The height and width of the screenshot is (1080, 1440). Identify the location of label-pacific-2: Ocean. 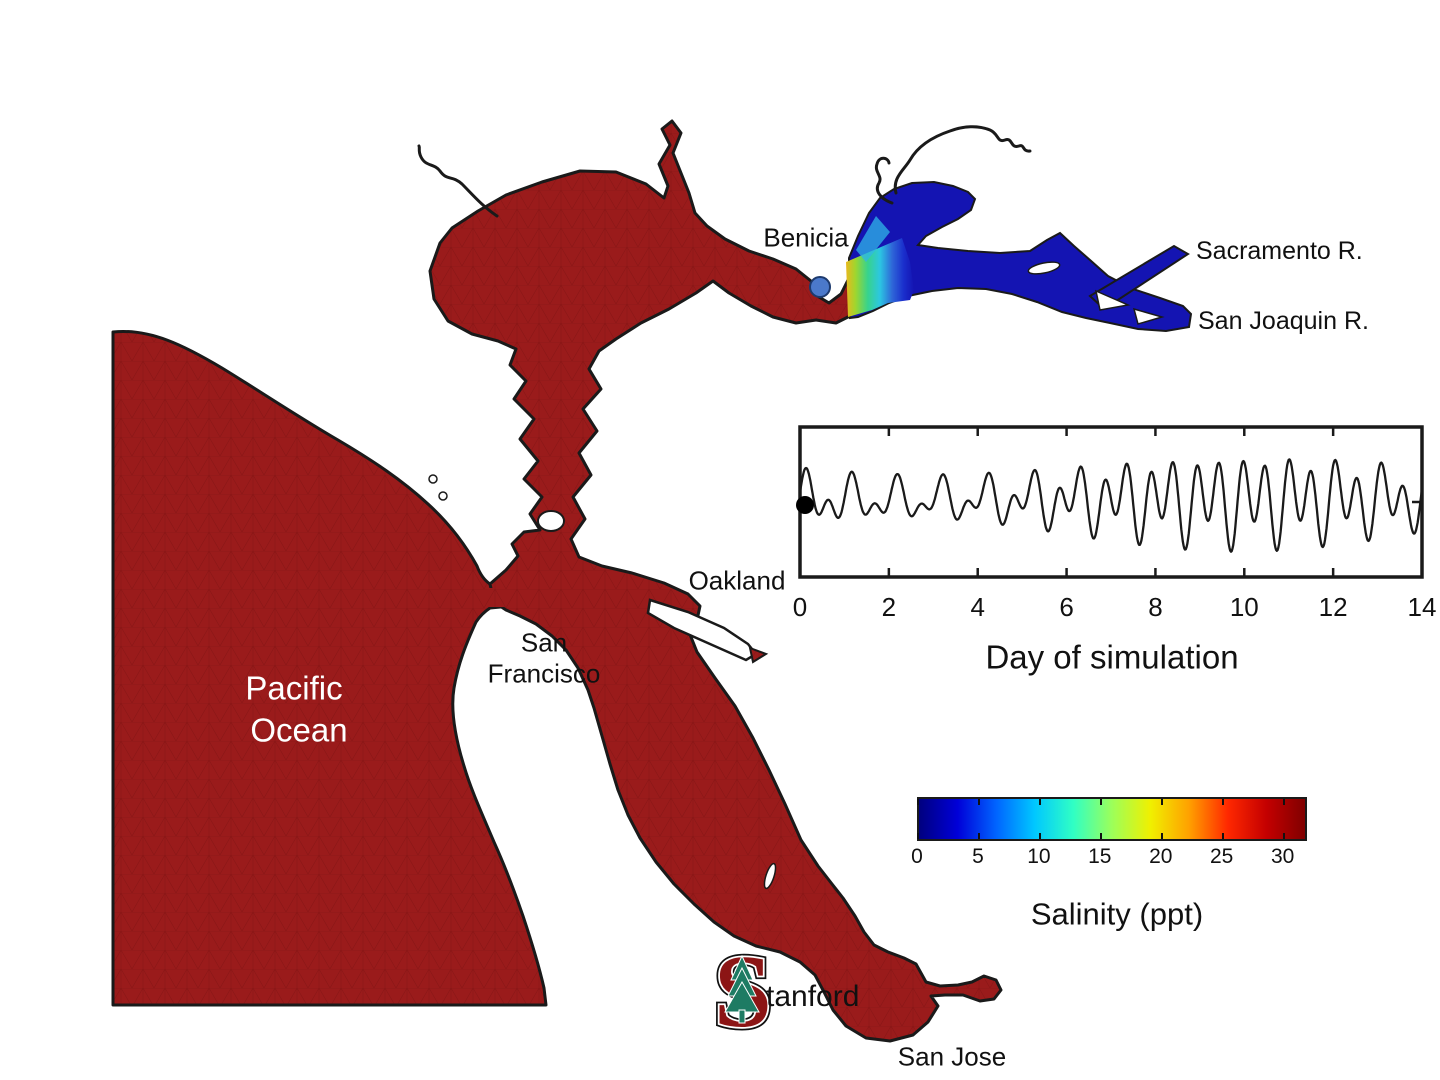
(299, 730).